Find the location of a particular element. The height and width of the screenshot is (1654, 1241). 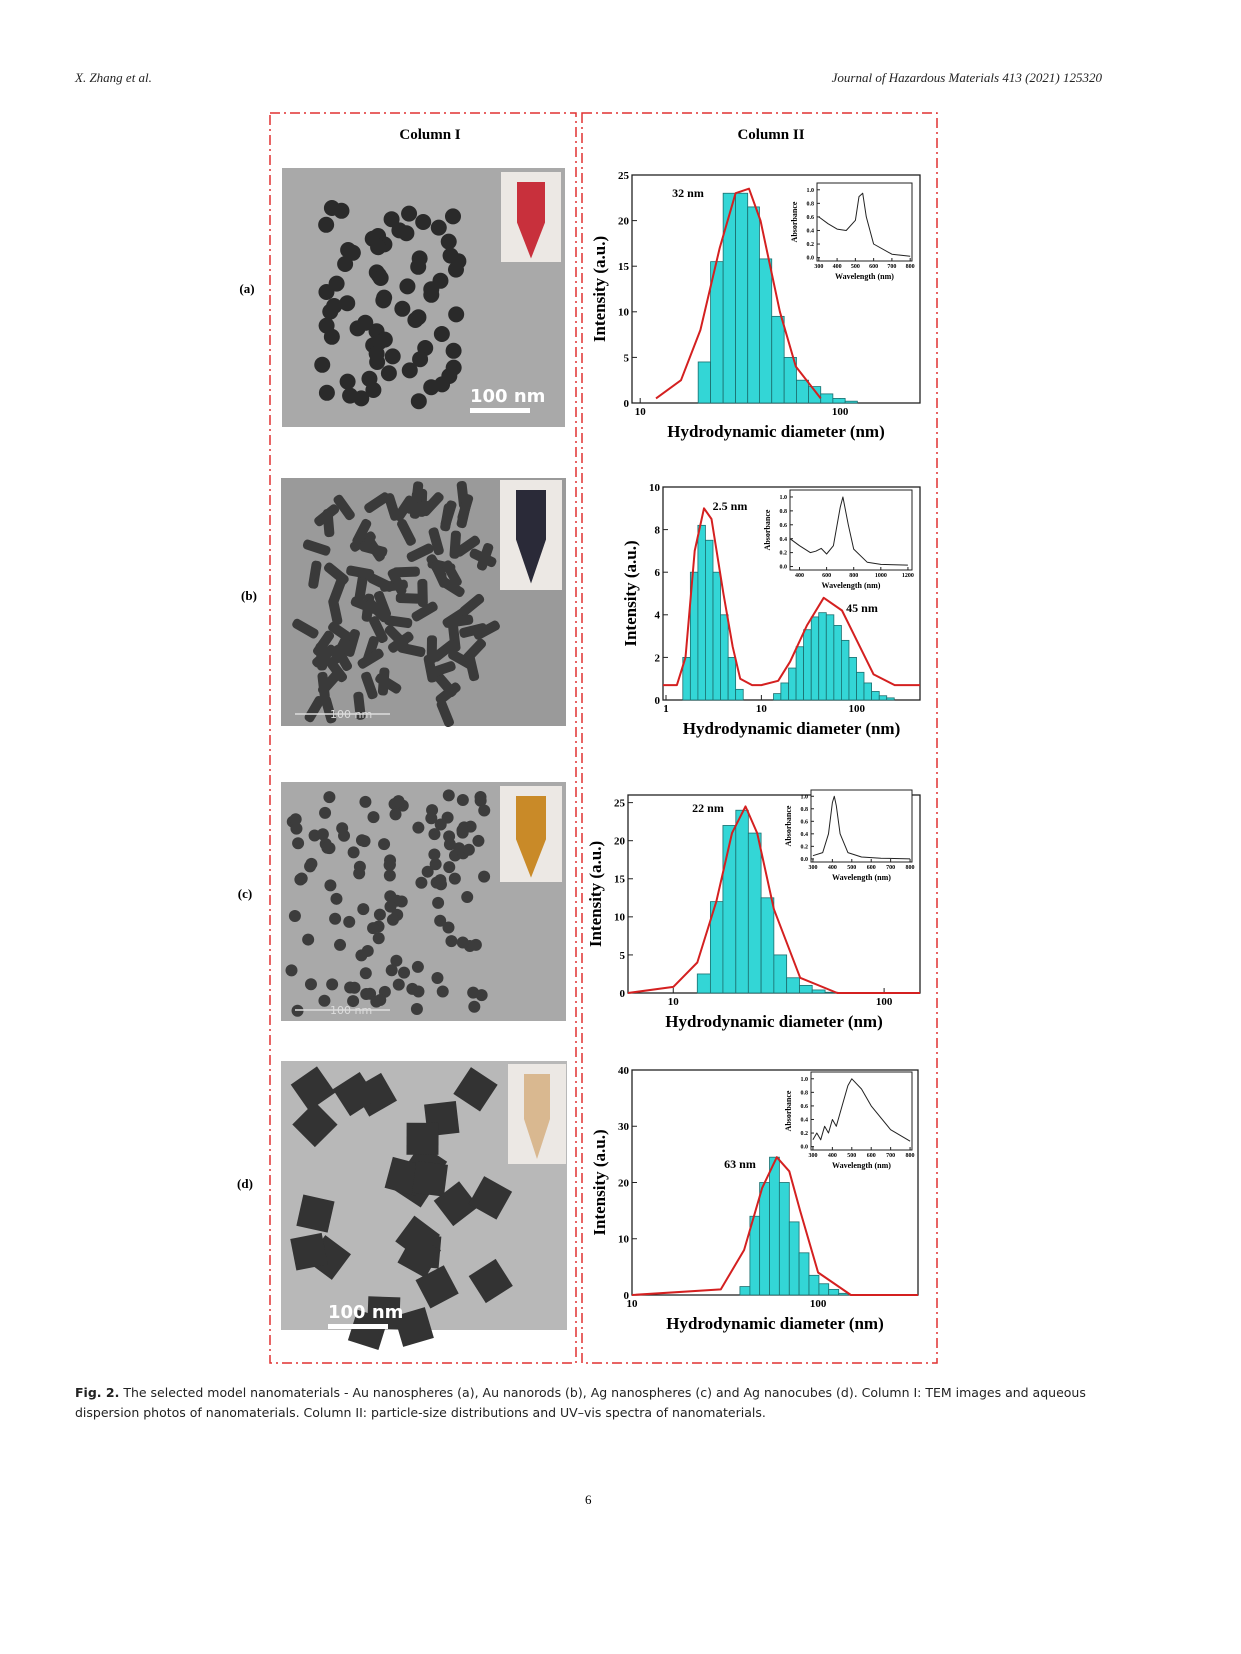

peak-label: 45 nm is located at coordinates (862, 608).